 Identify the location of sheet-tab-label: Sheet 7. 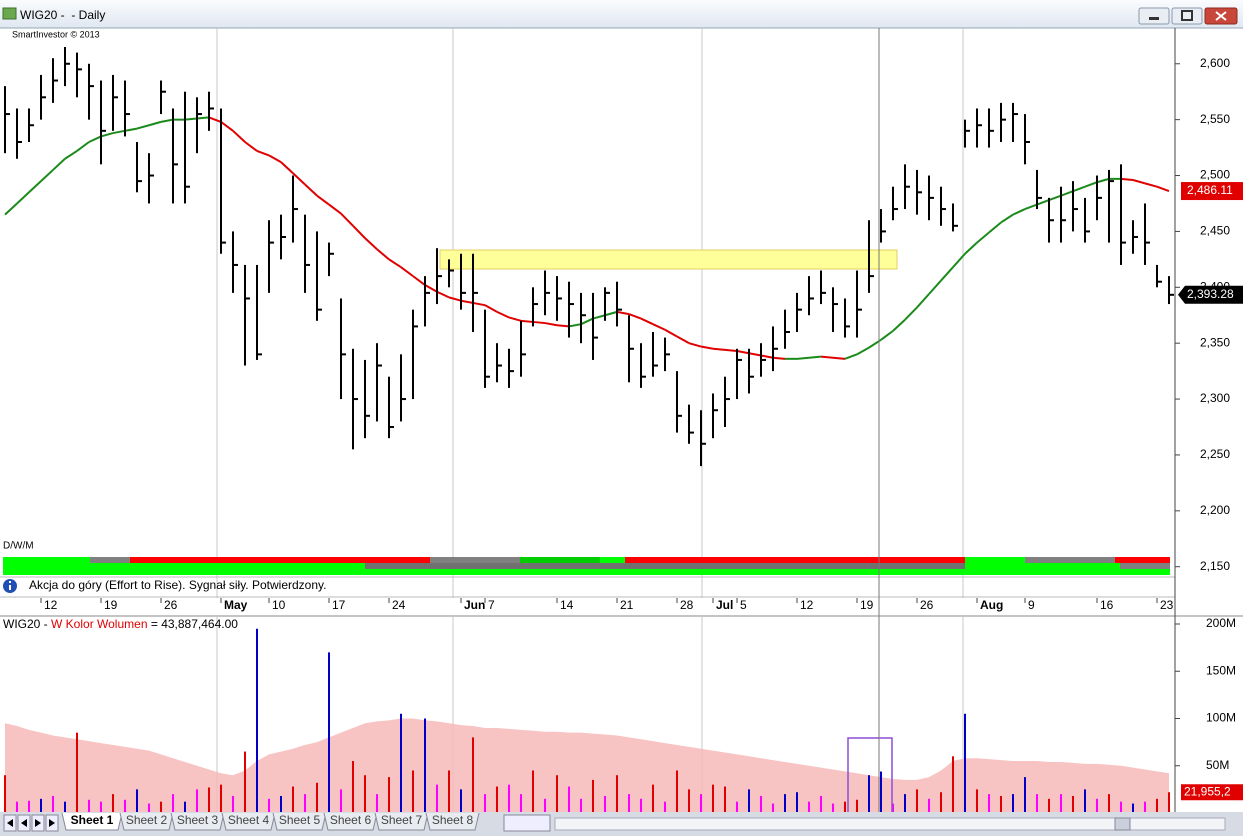
(402, 820).